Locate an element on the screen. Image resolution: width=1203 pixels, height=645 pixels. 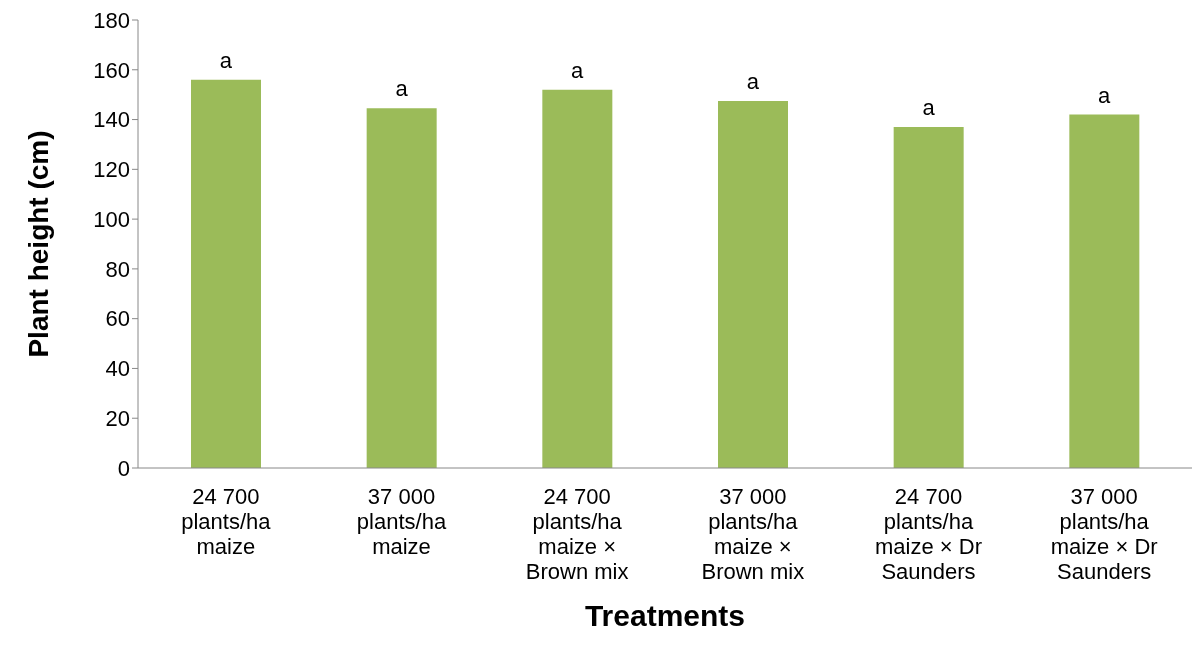
y-tick-label: 160 is located at coordinates (111, 70).